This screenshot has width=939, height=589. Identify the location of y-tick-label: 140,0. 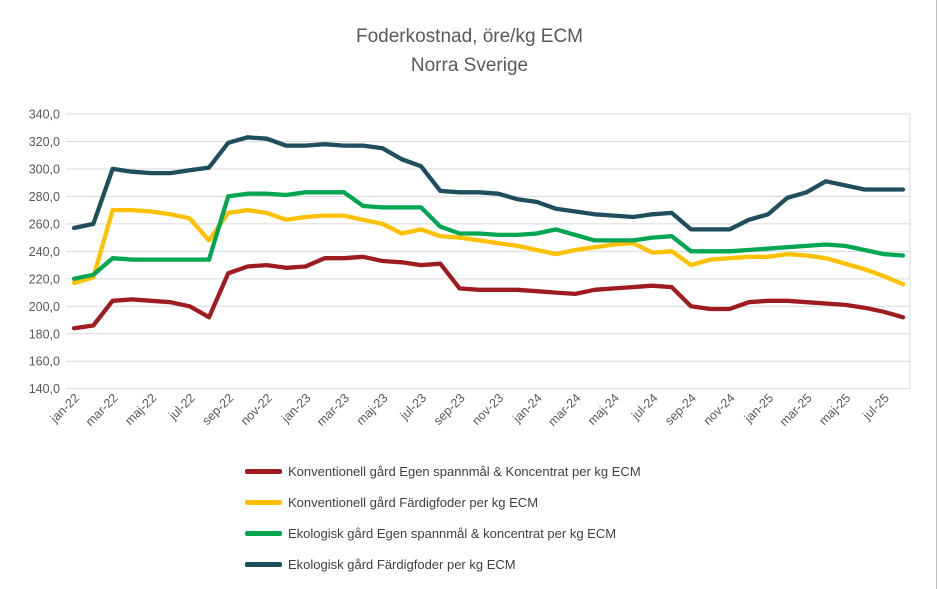
(44, 389).